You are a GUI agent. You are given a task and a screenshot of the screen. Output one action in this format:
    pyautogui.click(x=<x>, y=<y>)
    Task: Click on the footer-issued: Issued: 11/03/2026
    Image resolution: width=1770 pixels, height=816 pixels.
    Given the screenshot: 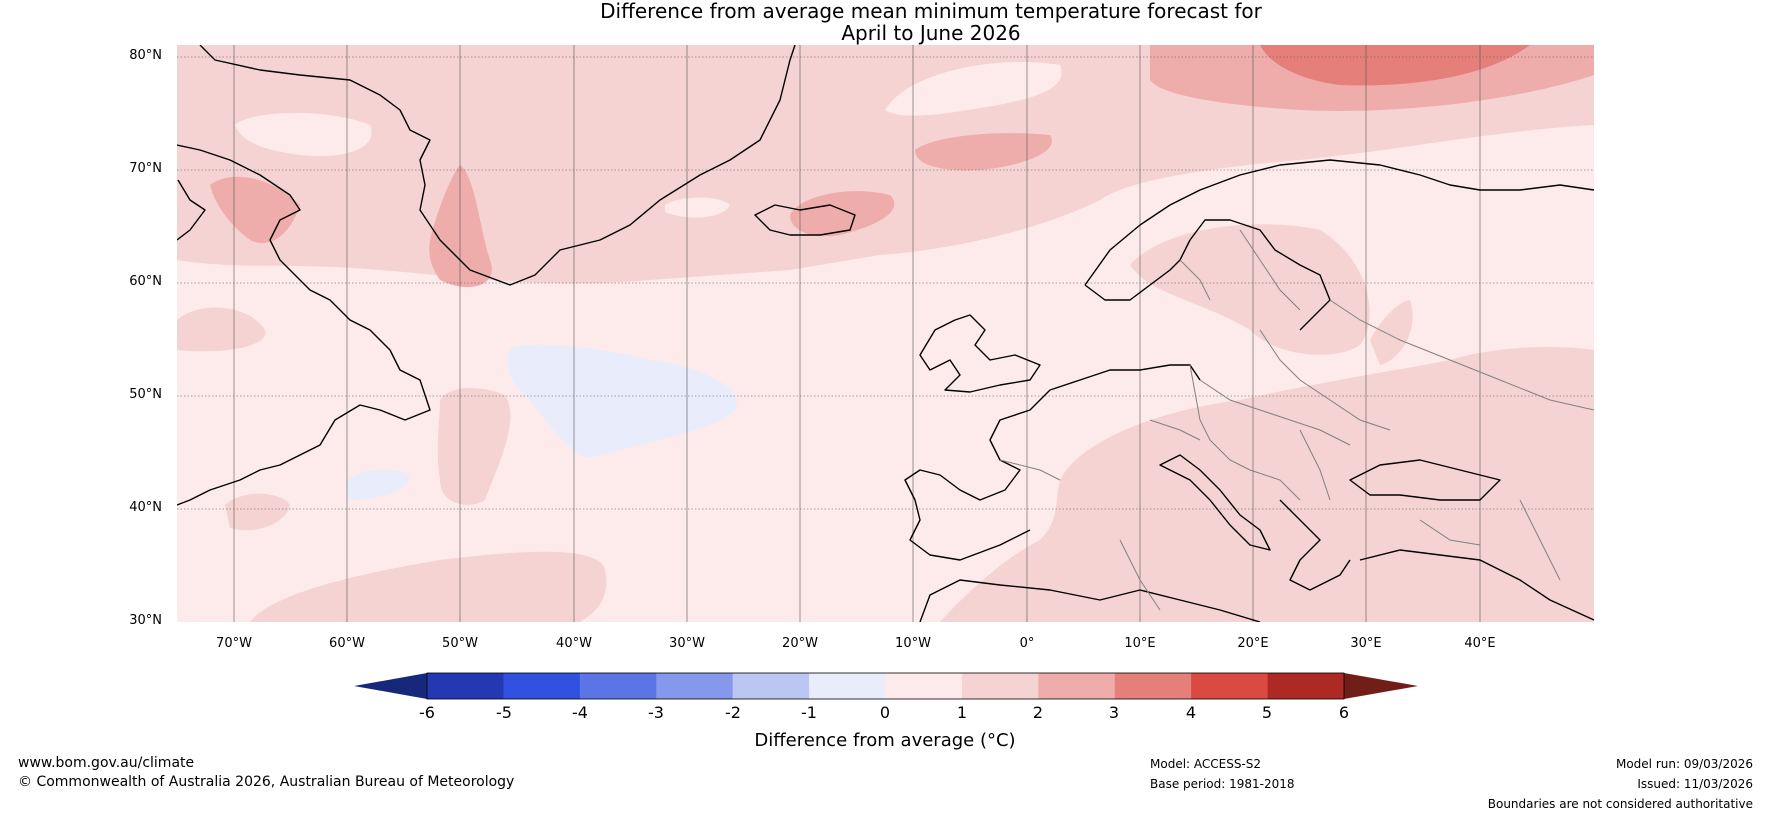 What is the action you would take?
    pyautogui.click(x=1695, y=784)
    